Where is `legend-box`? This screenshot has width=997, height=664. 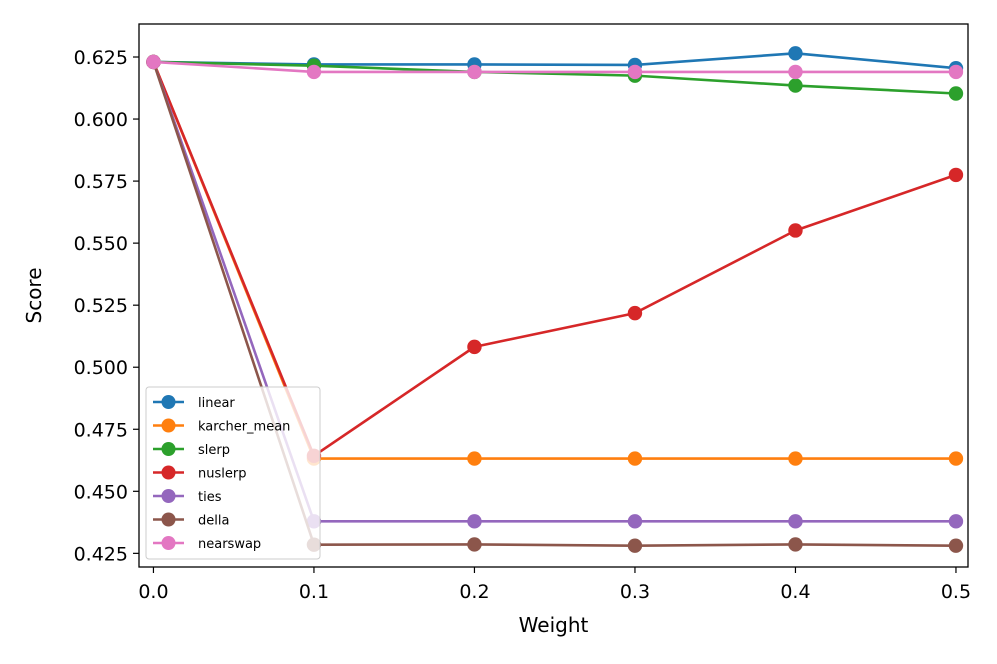 legend-box is located at coordinates (233, 473).